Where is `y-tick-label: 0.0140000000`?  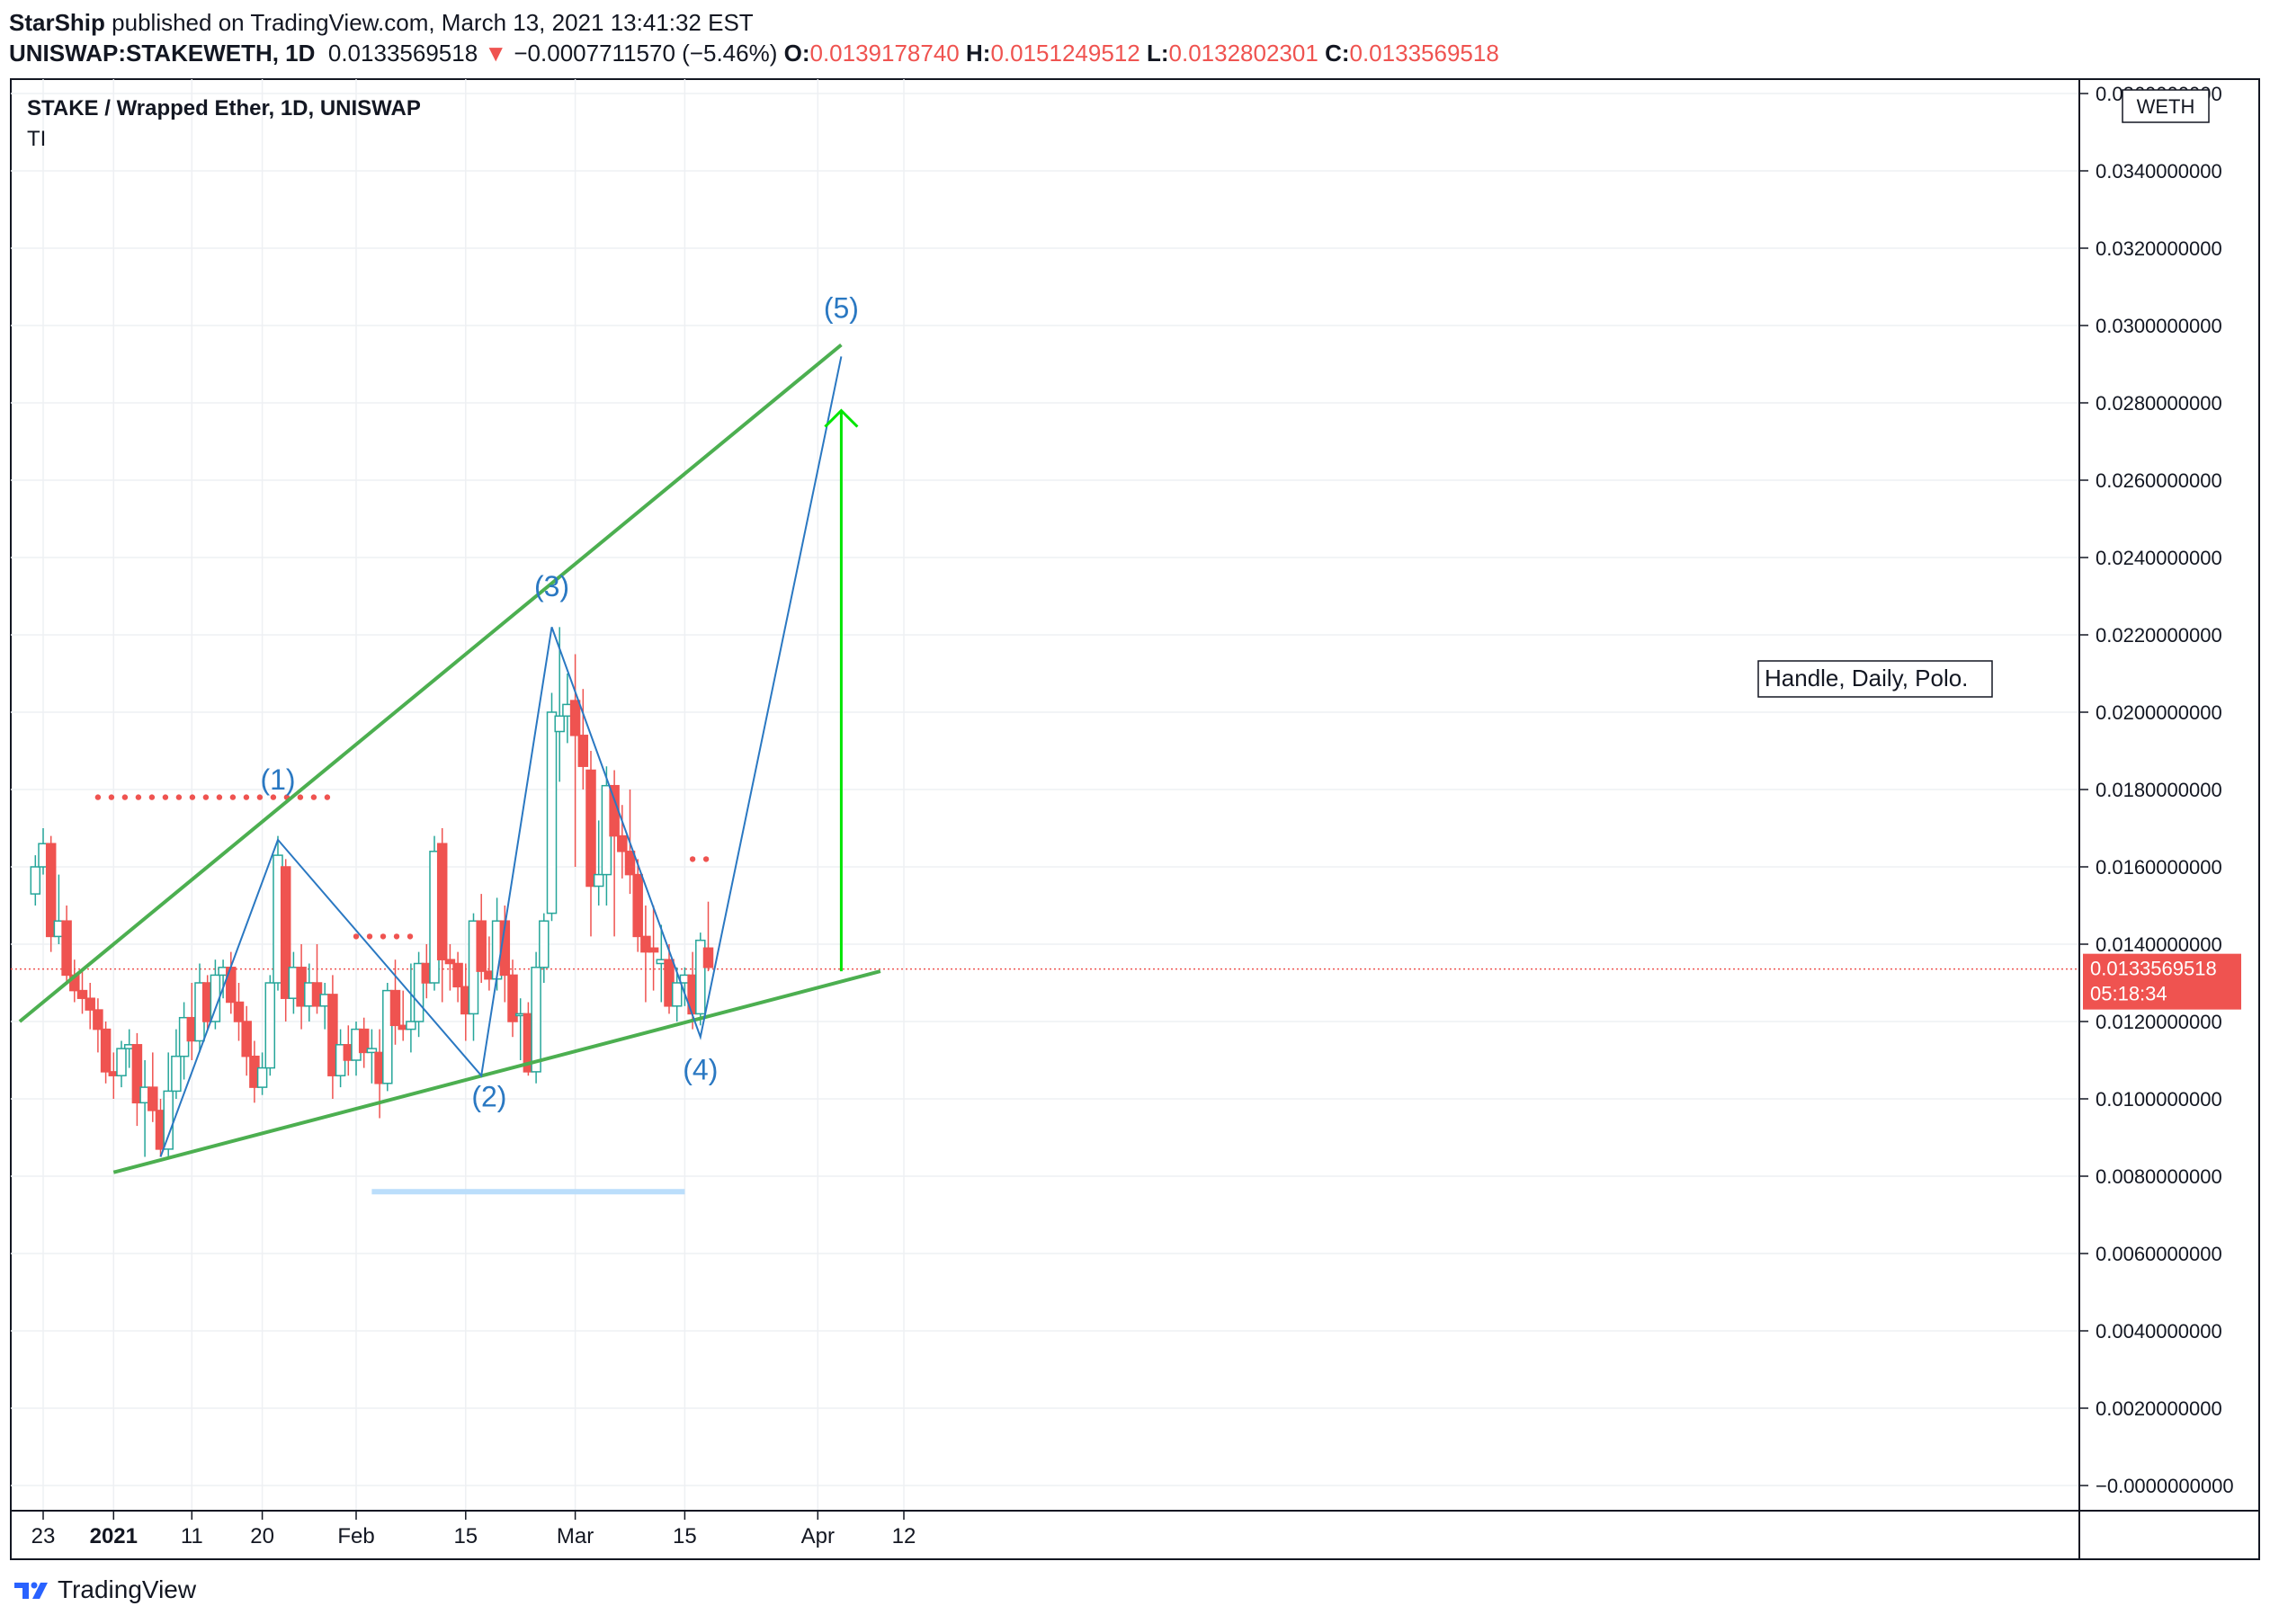
y-tick-label: 0.0140000000 is located at coordinates (2159, 944).